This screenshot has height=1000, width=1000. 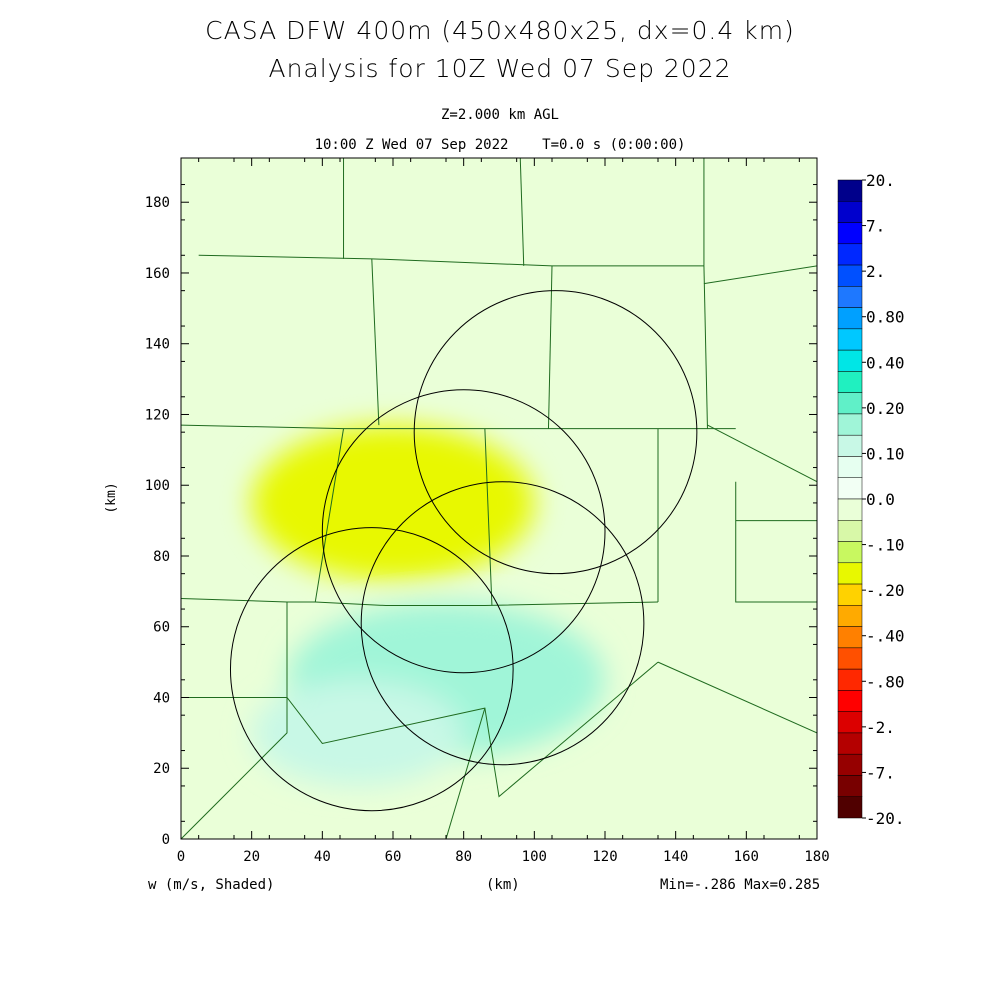 What do you see at coordinates (157, 486) in the screenshot?
I see `y-tick-label: 100` at bounding box center [157, 486].